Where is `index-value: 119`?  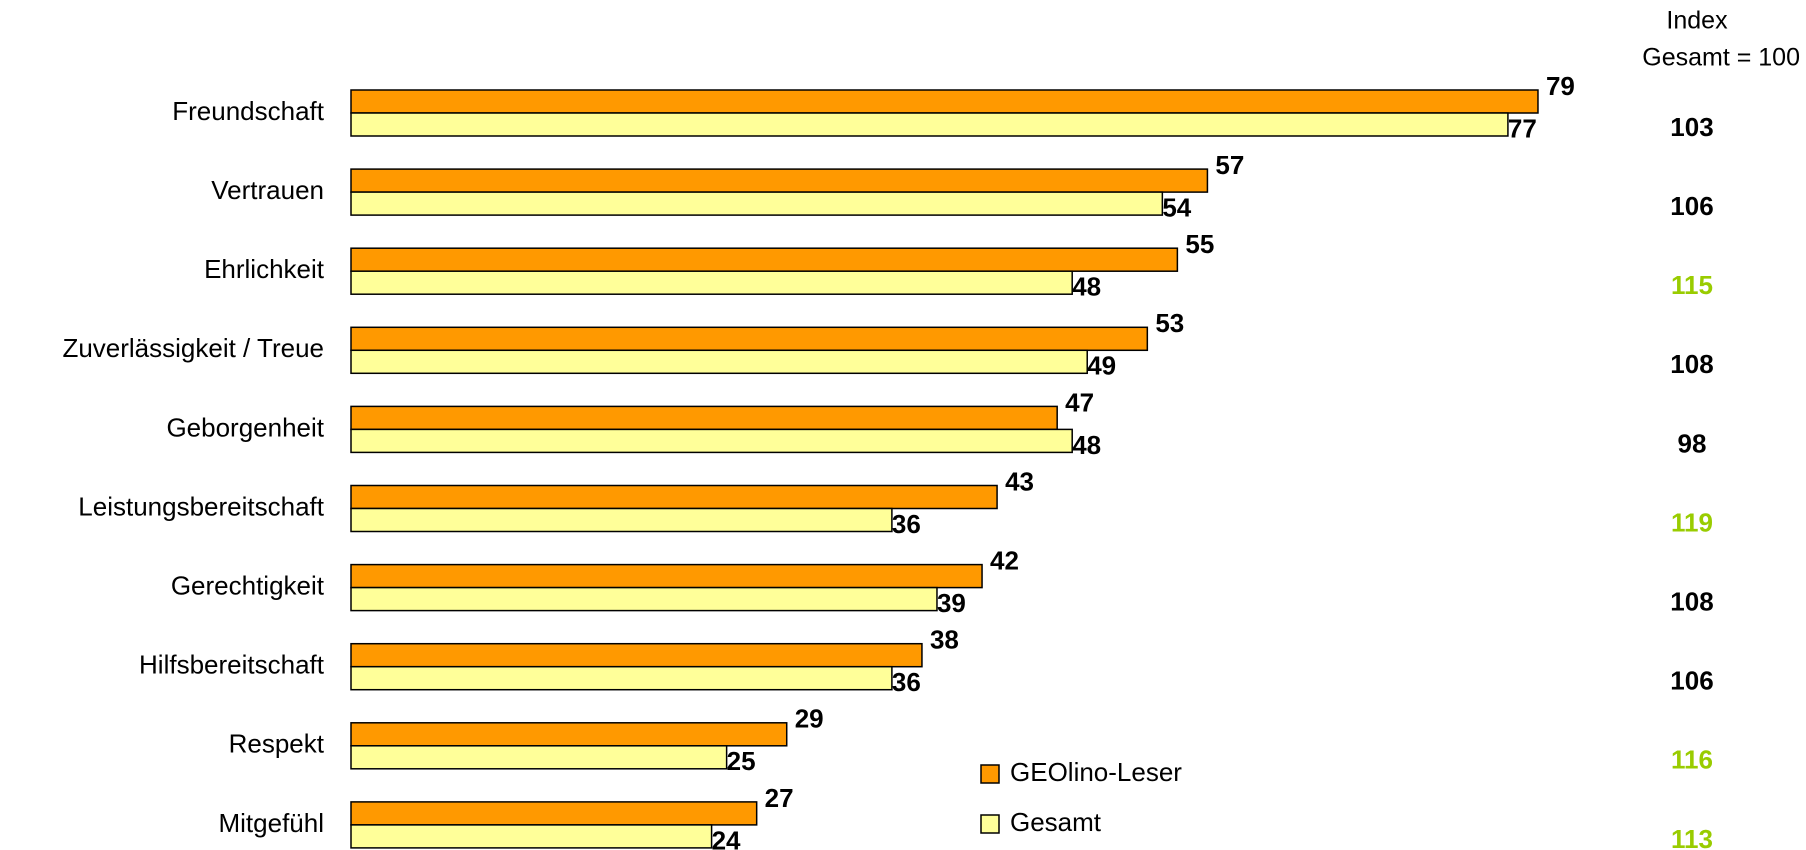
index-value: 119 is located at coordinates (1692, 522).